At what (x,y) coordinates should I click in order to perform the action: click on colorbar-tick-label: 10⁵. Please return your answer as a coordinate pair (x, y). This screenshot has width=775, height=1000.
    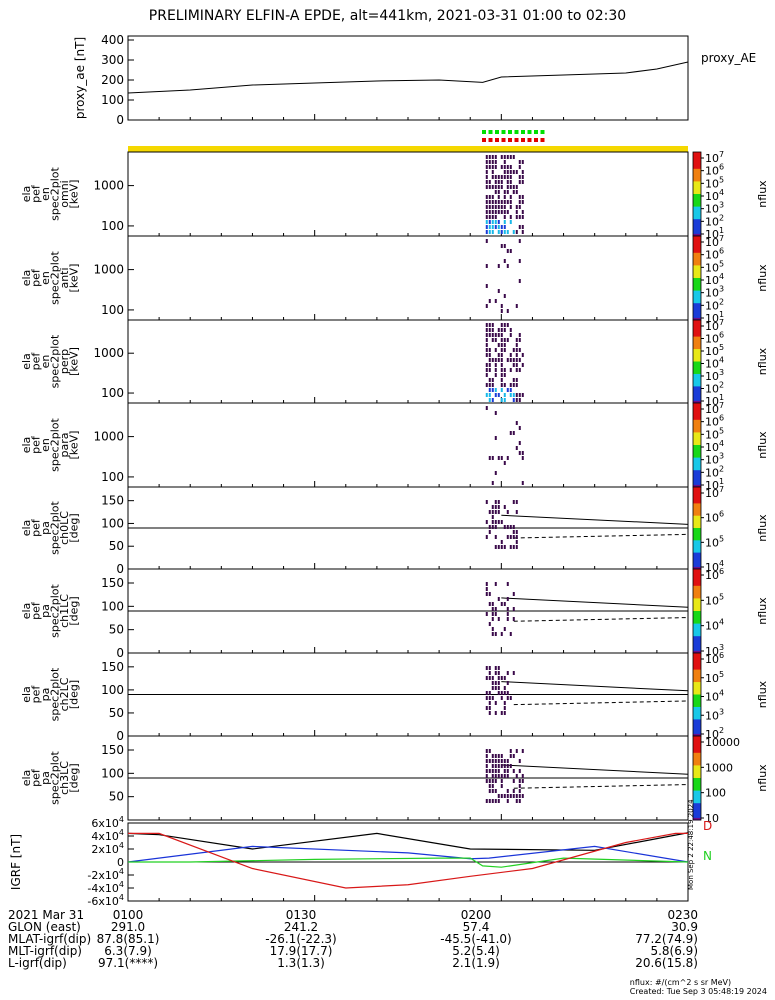
    Looking at the image, I should click on (714, 541).